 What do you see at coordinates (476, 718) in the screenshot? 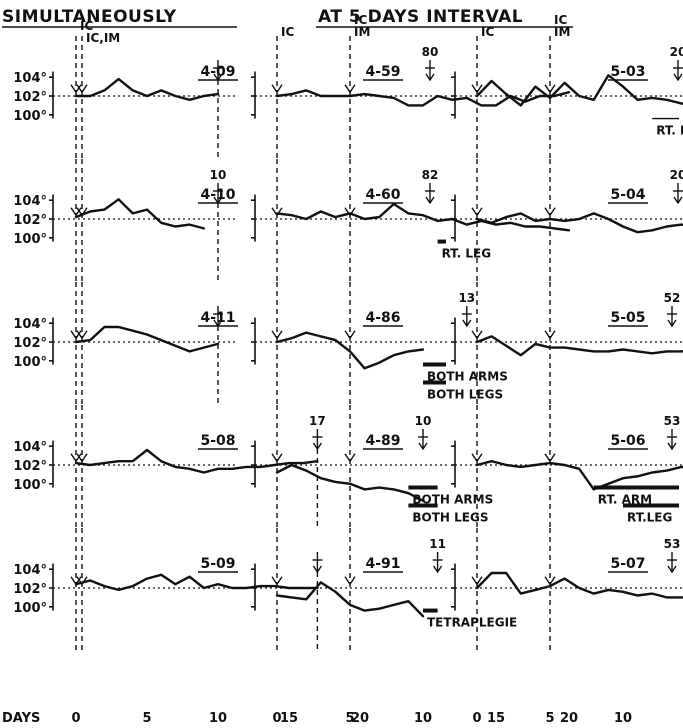
I see `x-tick-2-0: 0` at bounding box center [476, 718].